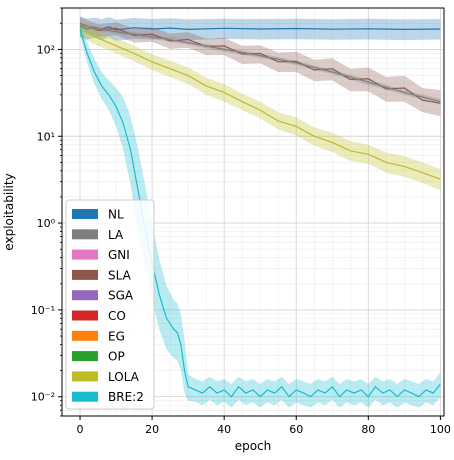 Image resolution: width=454 pixels, height=460 pixels. Describe the element at coordinates (120, 275) in the screenshot. I see `legend-label-sla: SLA` at that location.